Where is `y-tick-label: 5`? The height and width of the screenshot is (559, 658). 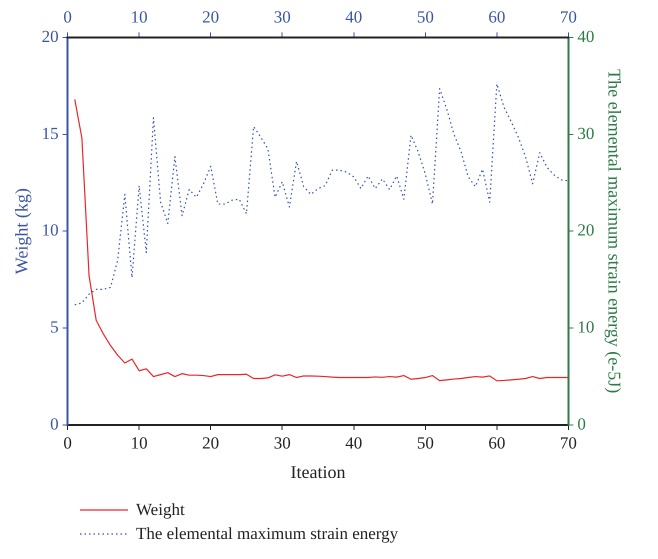
y-tick-label: 5 is located at coordinates (54, 327).